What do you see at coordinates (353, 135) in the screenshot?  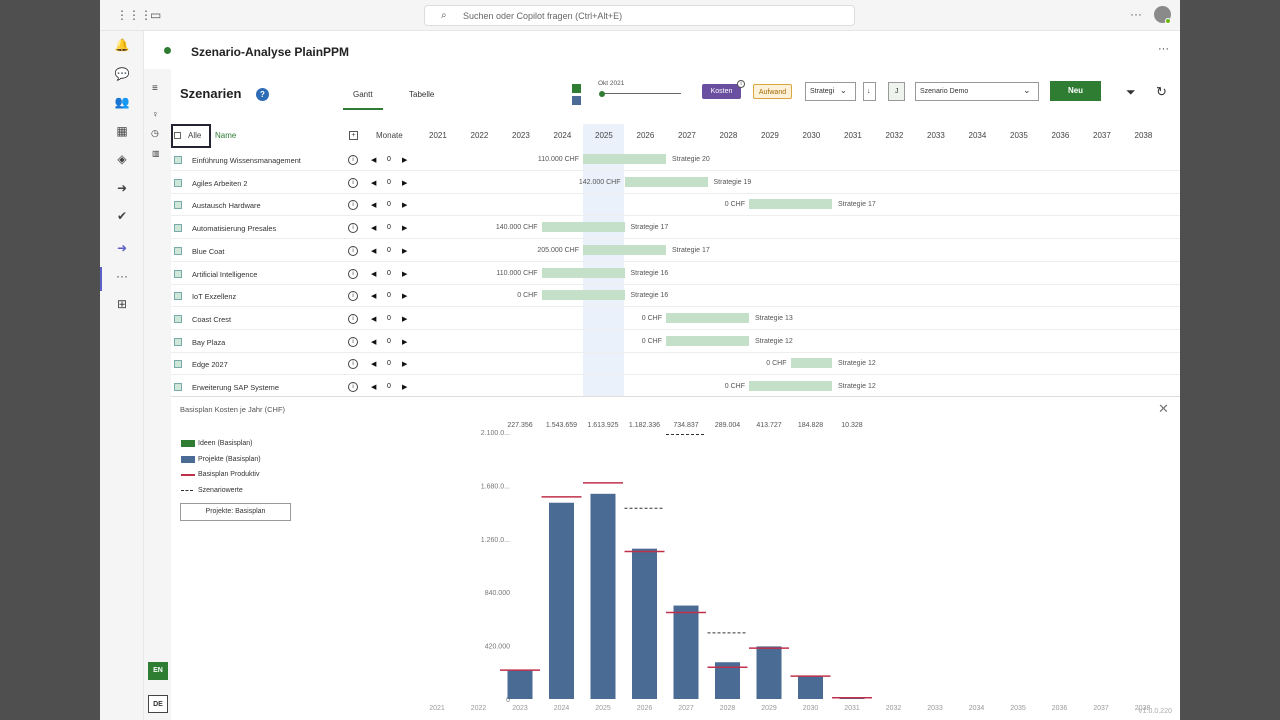 I see `expand-button: +` at bounding box center [353, 135].